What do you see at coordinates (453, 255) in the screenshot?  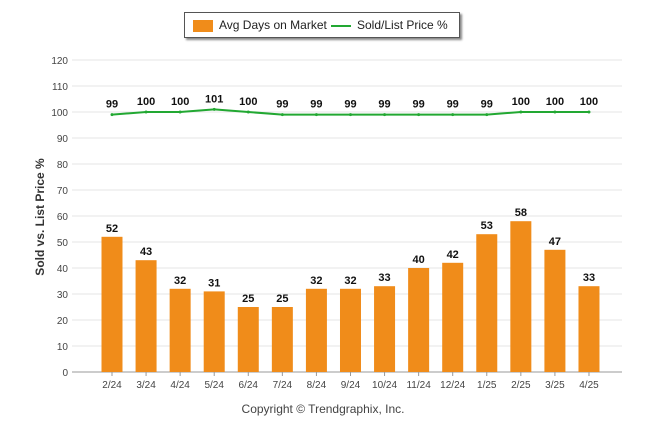 I see `bar-data-label: 42` at bounding box center [453, 255].